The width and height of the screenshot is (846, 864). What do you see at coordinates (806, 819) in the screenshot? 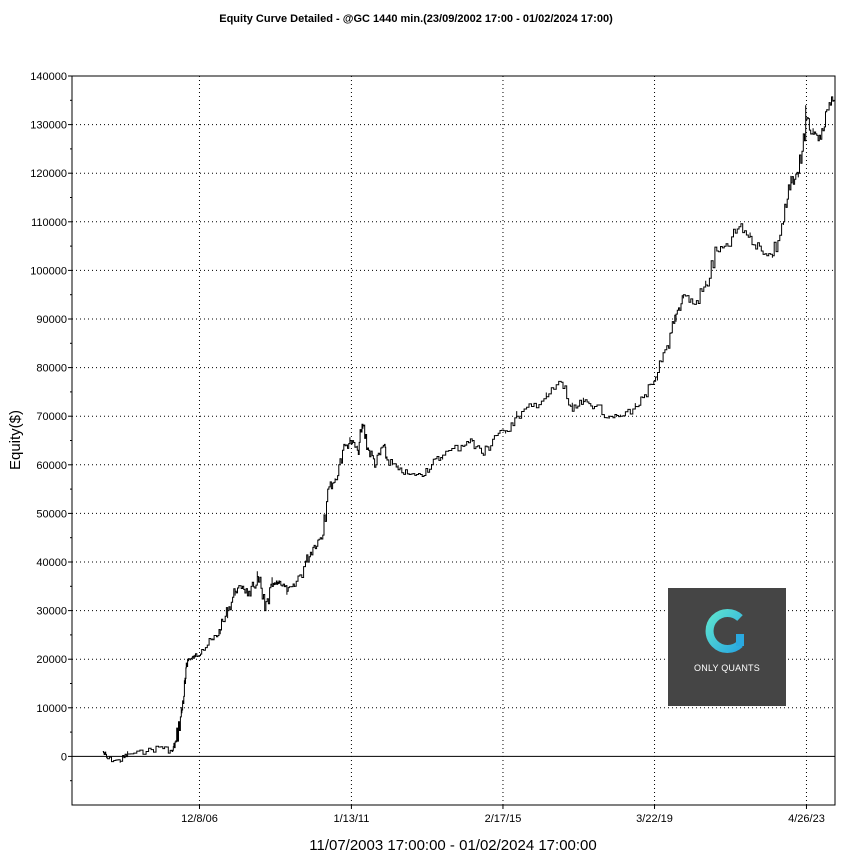
I see `x-tick-label: 4/26/23` at bounding box center [806, 819].